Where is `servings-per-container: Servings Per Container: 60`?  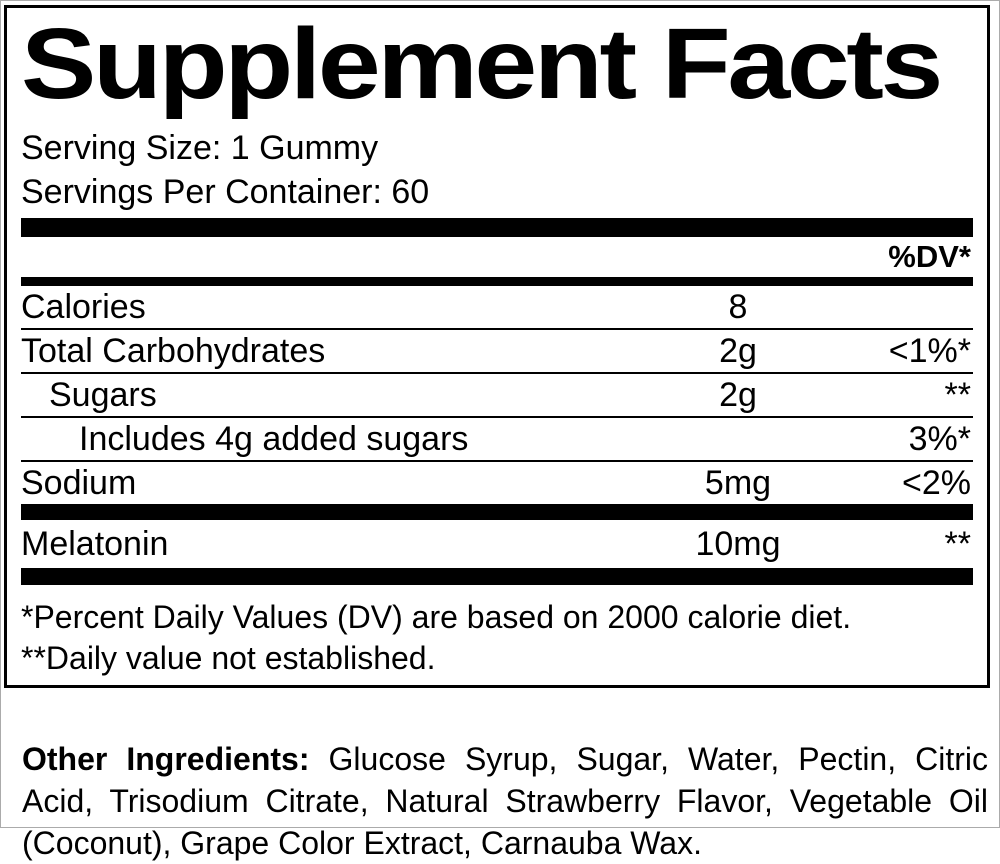 servings-per-container: Servings Per Container: 60 is located at coordinates (225, 192).